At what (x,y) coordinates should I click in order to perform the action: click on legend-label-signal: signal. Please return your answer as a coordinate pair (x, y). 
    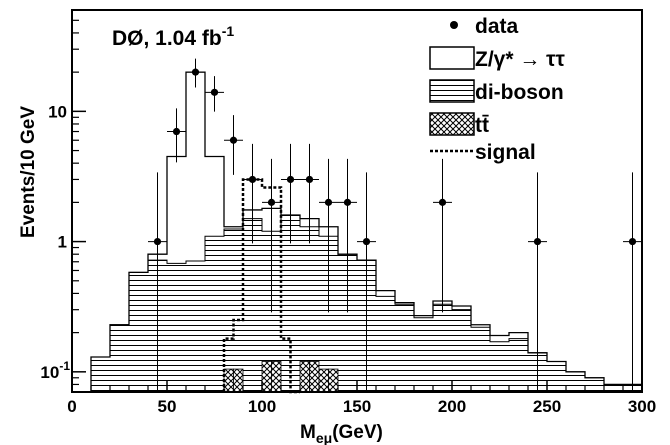
    Looking at the image, I should click on (505, 152).